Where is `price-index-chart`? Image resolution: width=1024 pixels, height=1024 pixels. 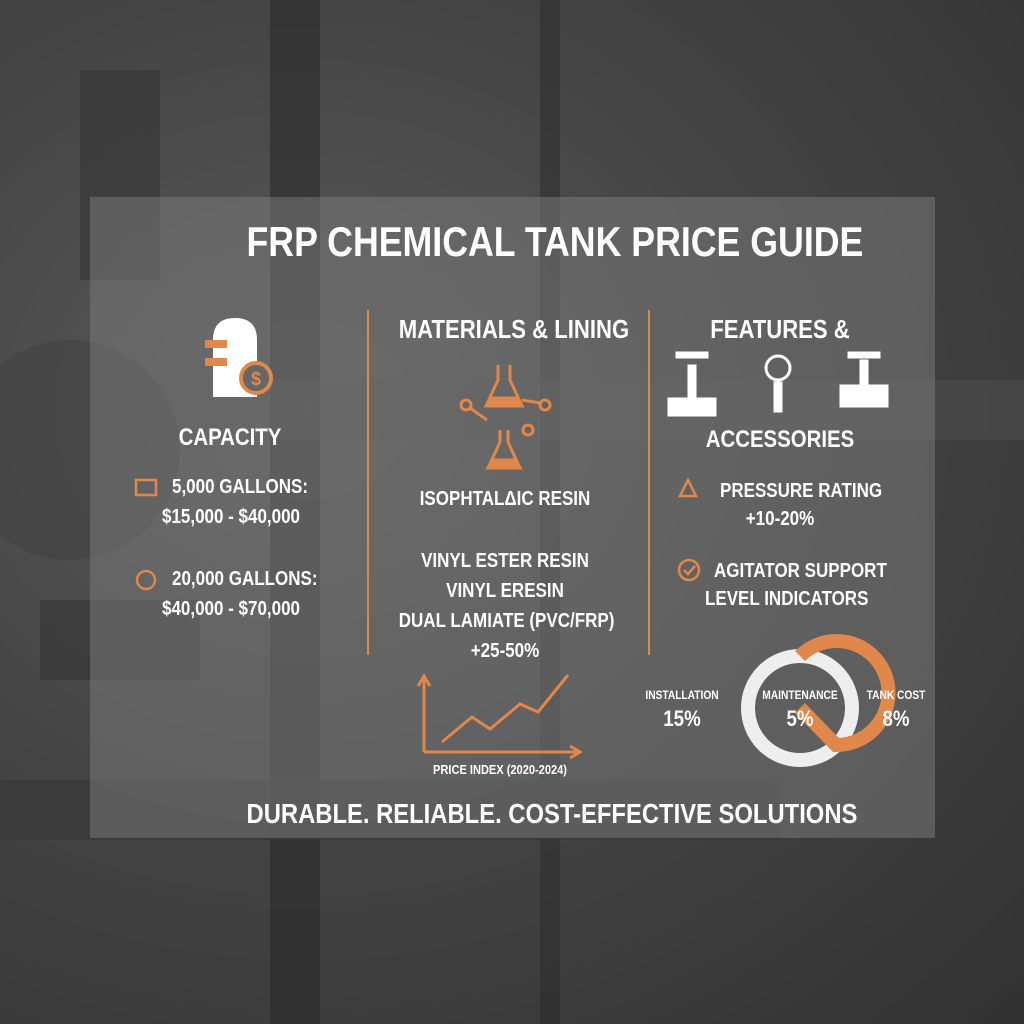
price-index-chart is located at coordinates (499, 716).